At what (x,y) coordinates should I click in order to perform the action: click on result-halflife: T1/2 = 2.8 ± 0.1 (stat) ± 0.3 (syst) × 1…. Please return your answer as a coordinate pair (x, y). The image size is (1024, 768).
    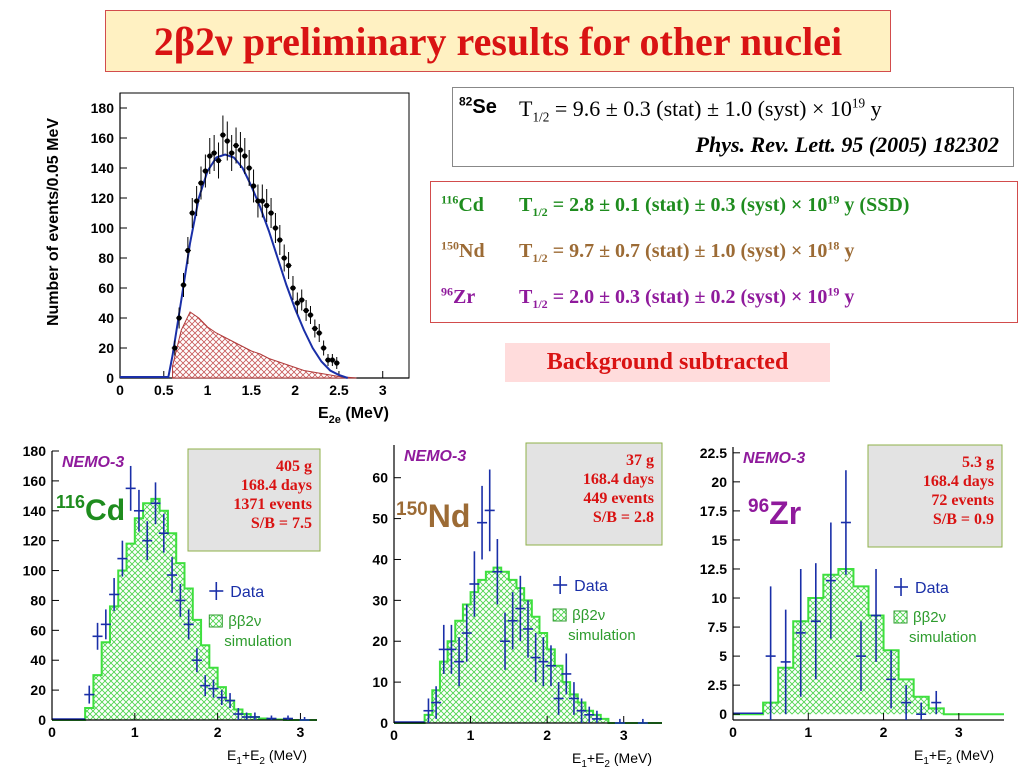
    Looking at the image, I should click on (714, 205).